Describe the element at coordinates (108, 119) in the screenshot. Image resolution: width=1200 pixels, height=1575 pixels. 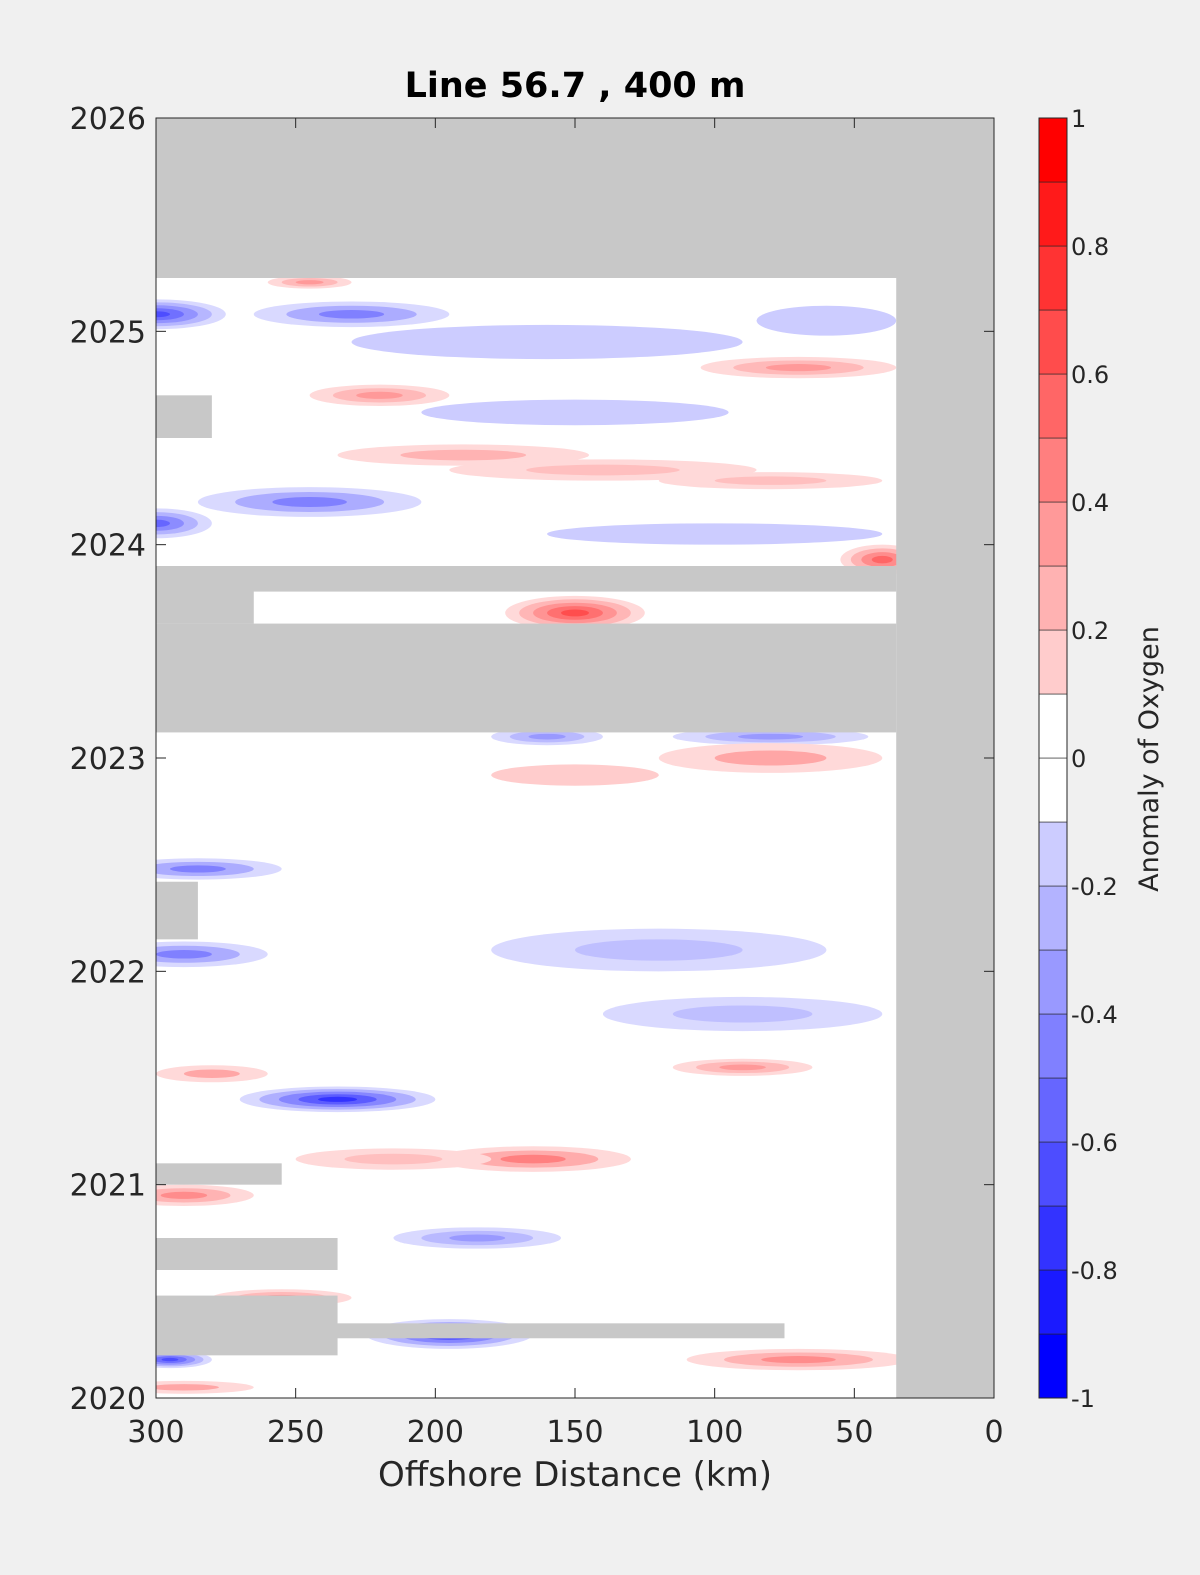
I see `y-tick-label: 2026` at that location.